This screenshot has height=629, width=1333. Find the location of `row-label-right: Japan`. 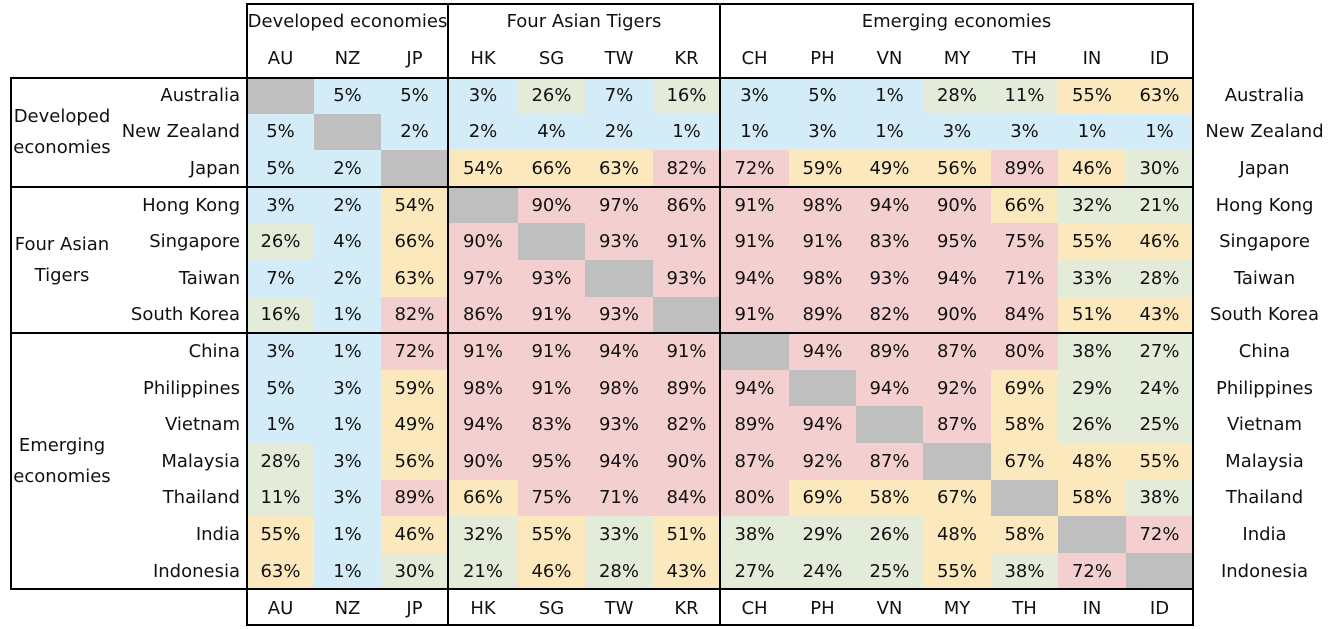

row-label-right: Japan is located at coordinates (1264, 168).